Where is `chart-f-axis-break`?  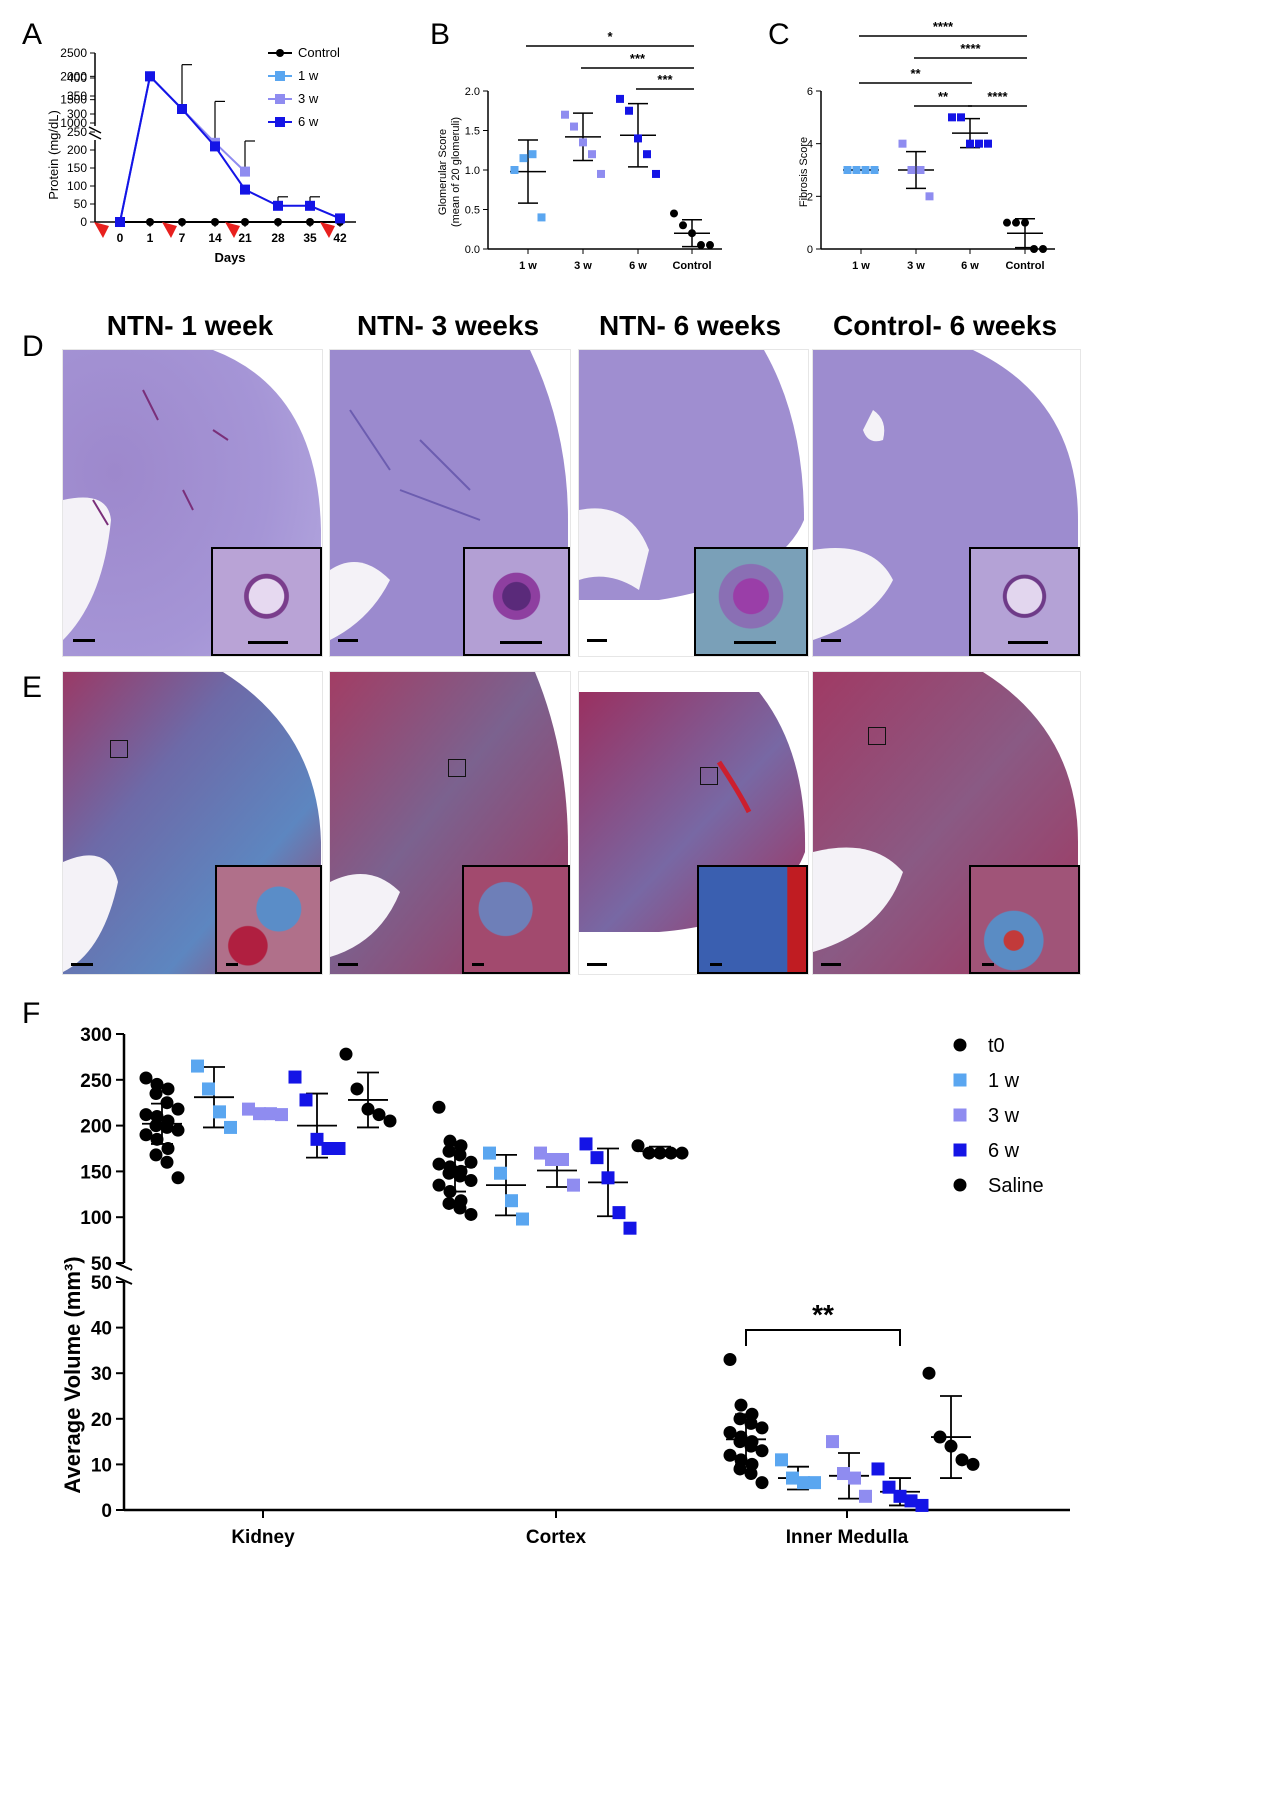 chart-f-axis-break is located at coordinates (124, 1273).